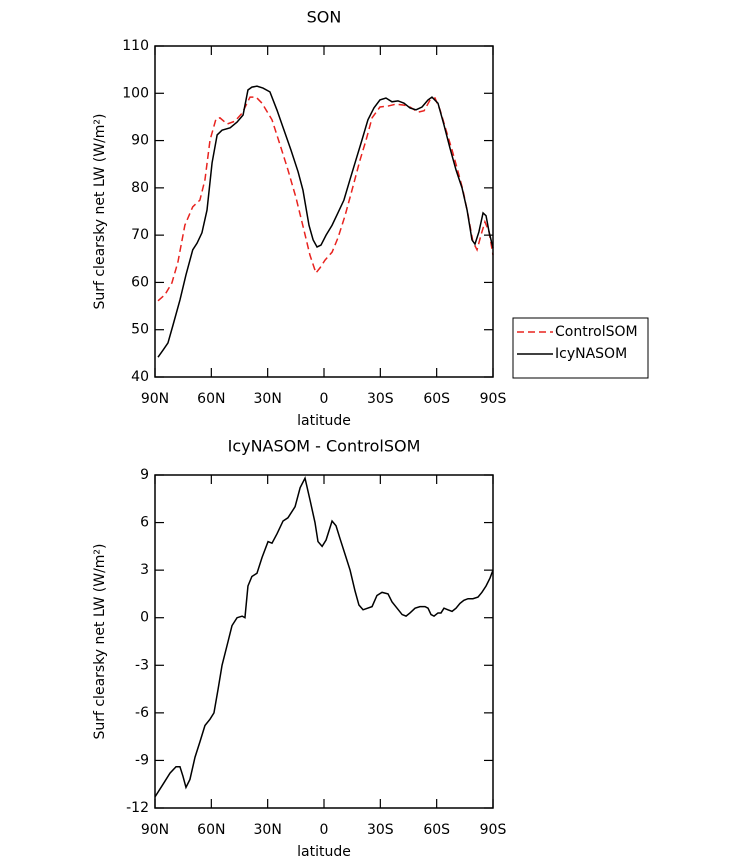 This screenshot has height=866, width=733. I want to click on legend-box, so click(580, 348).